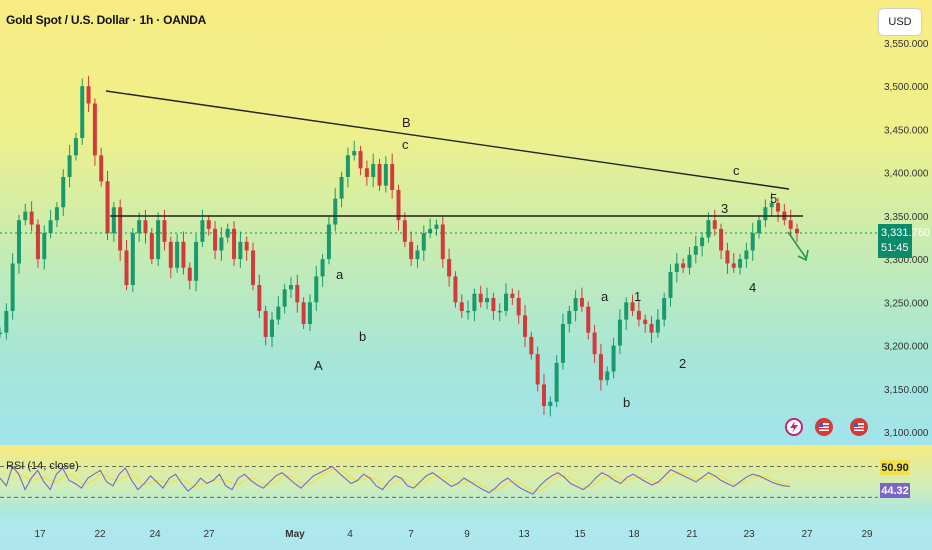 The image size is (932, 550). What do you see at coordinates (900, 22) in the screenshot?
I see `currency-button: USD` at bounding box center [900, 22].